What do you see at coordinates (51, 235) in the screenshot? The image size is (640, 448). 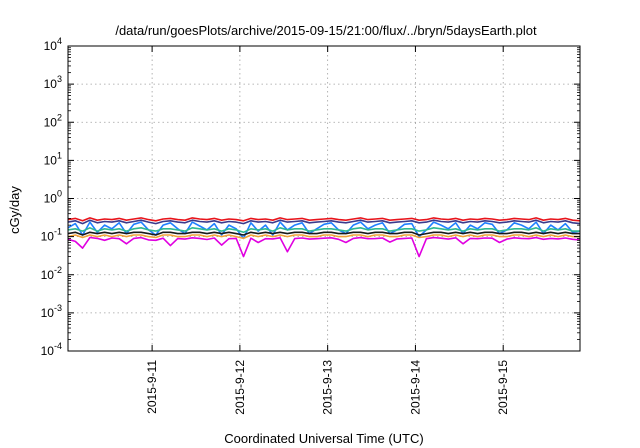 I see `y-tick-label: 10⁻¹` at bounding box center [51, 235].